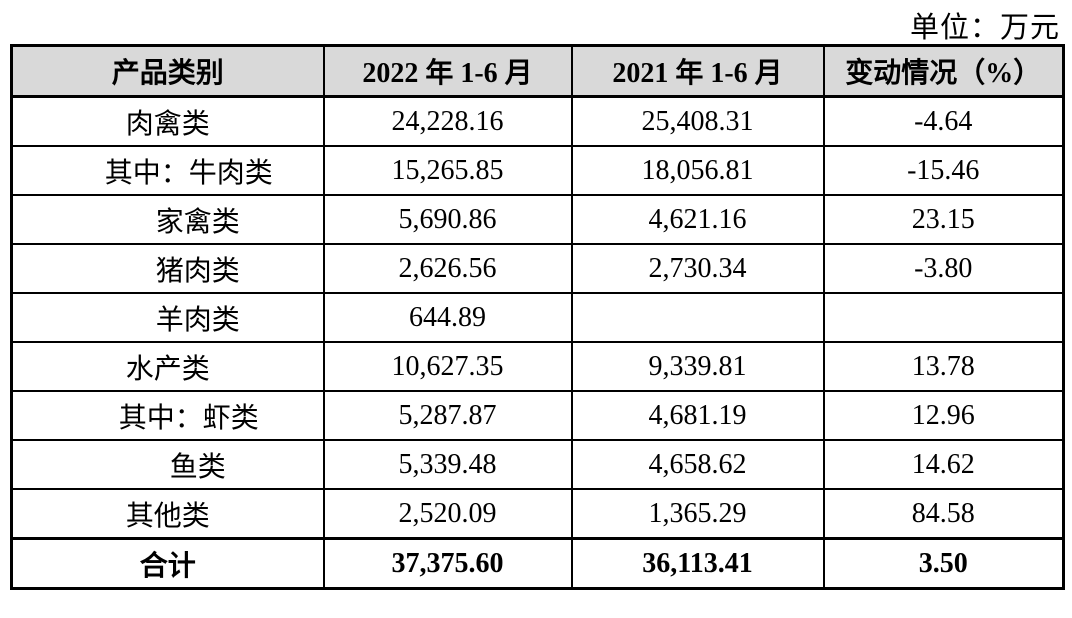 The image size is (1072, 618). Describe the element at coordinates (943, 170) in the screenshot. I see `change-cell: -15.46` at that location.